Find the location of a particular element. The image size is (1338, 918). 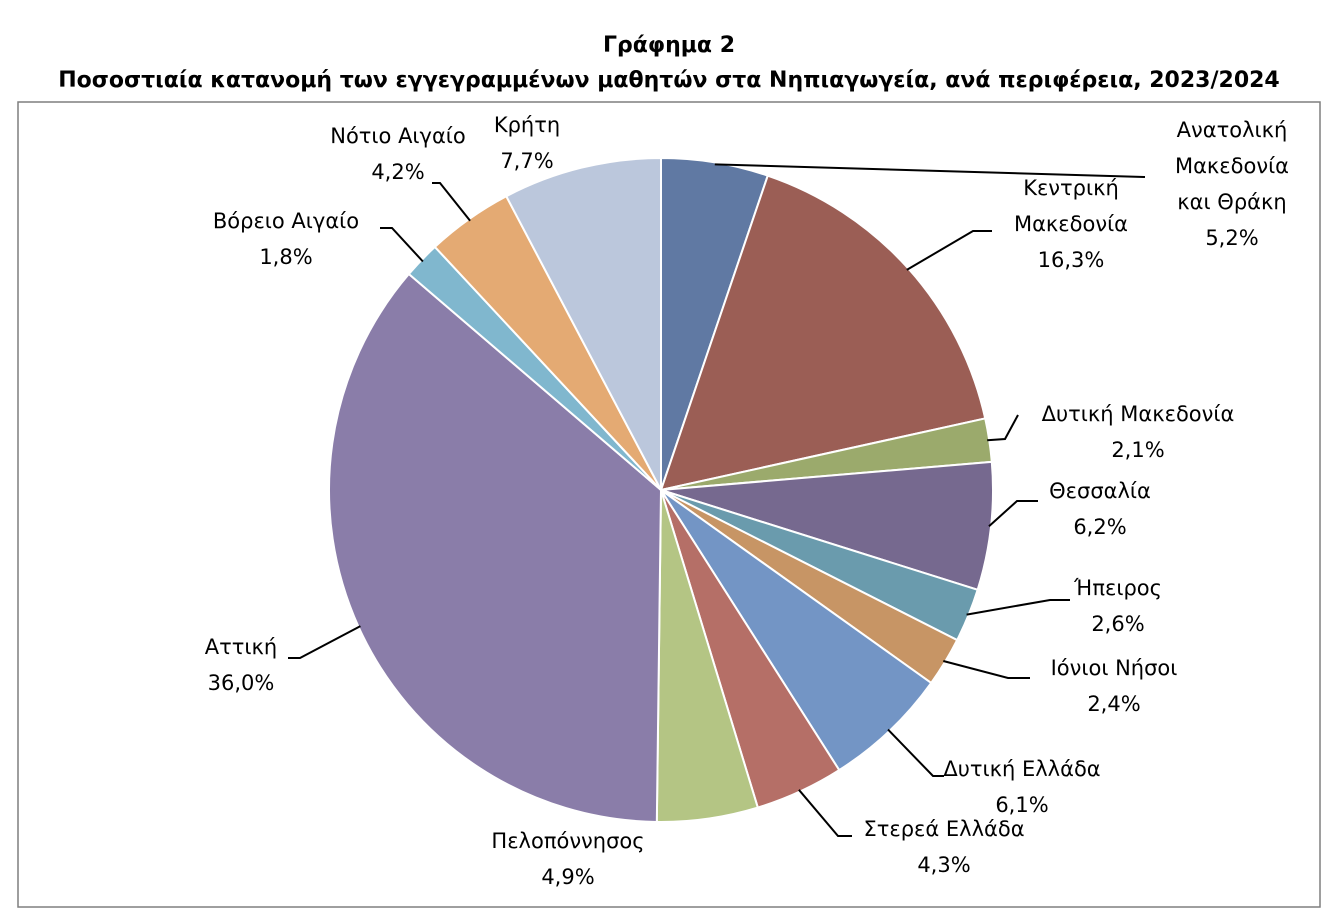

slice-label-κρήτη: Κρήτη 7,7% is located at coordinates (527, 143).